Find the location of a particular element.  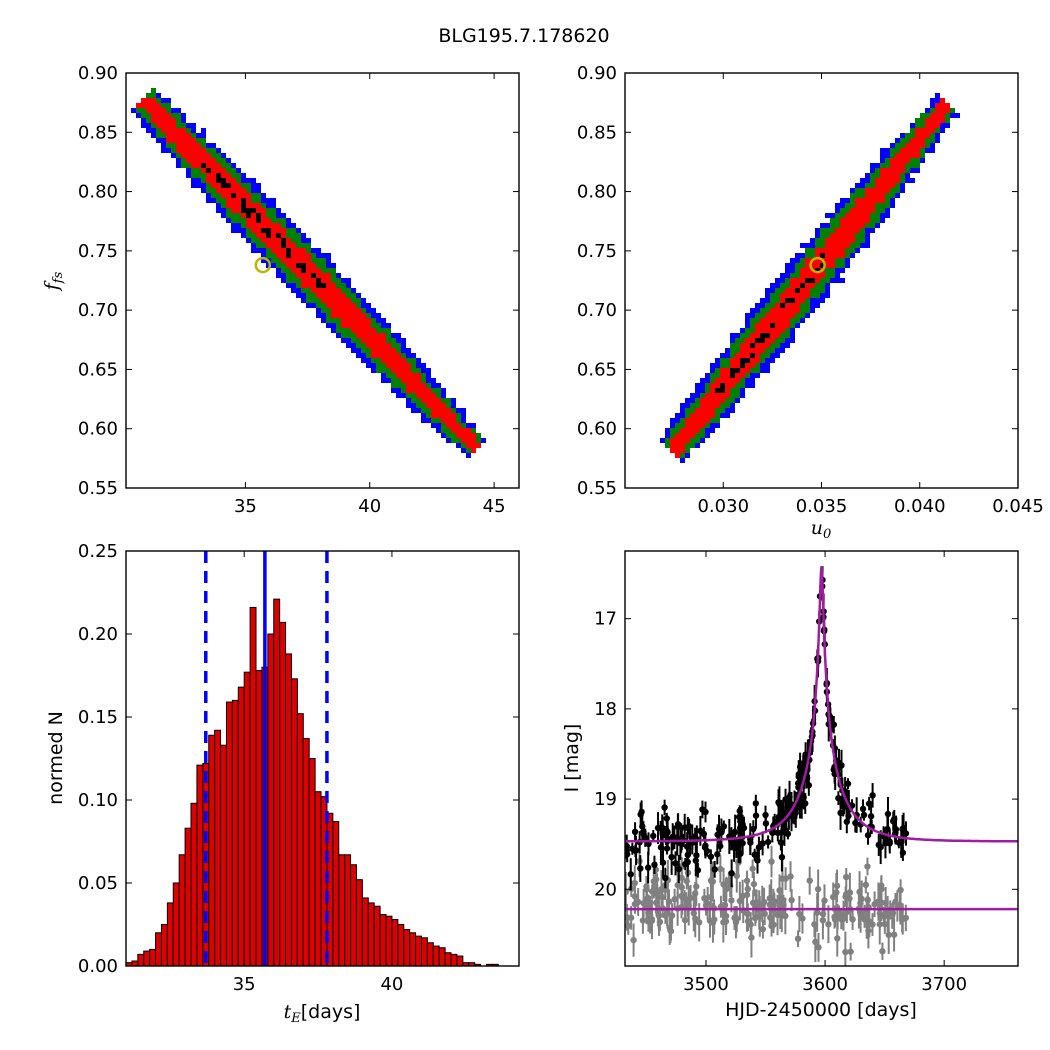

u0-fs-frame is located at coordinates (821, 280).